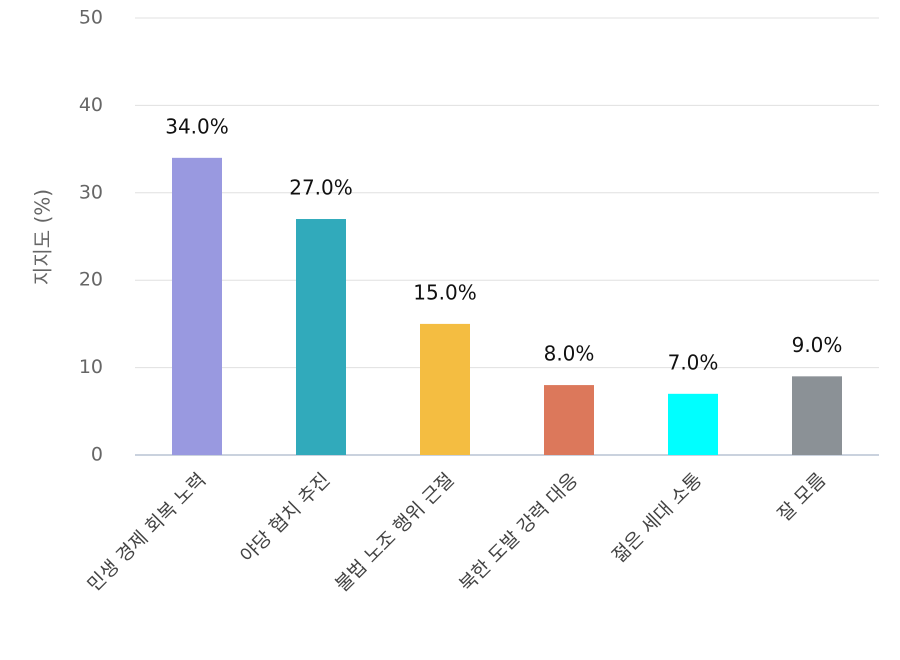 The height and width of the screenshot is (660, 900). Describe the element at coordinates (321, 188) in the screenshot. I see `value-label: 27.0%` at that location.